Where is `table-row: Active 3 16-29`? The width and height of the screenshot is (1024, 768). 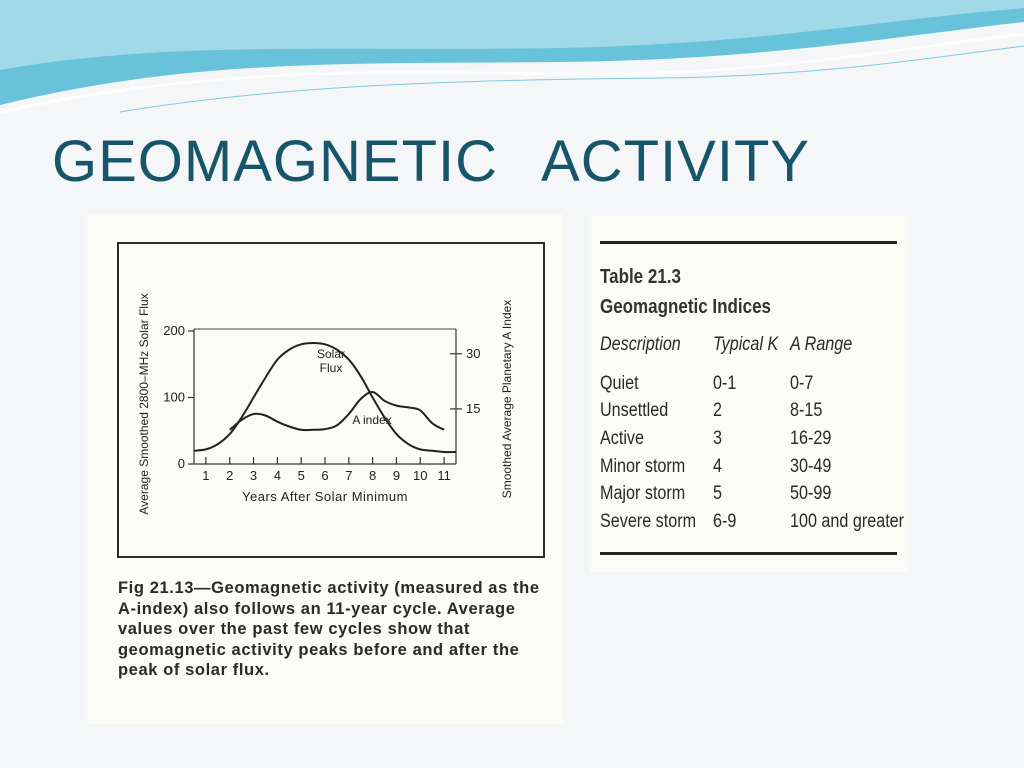 table-row: Active 3 16-29 is located at coordinates (762, 439).